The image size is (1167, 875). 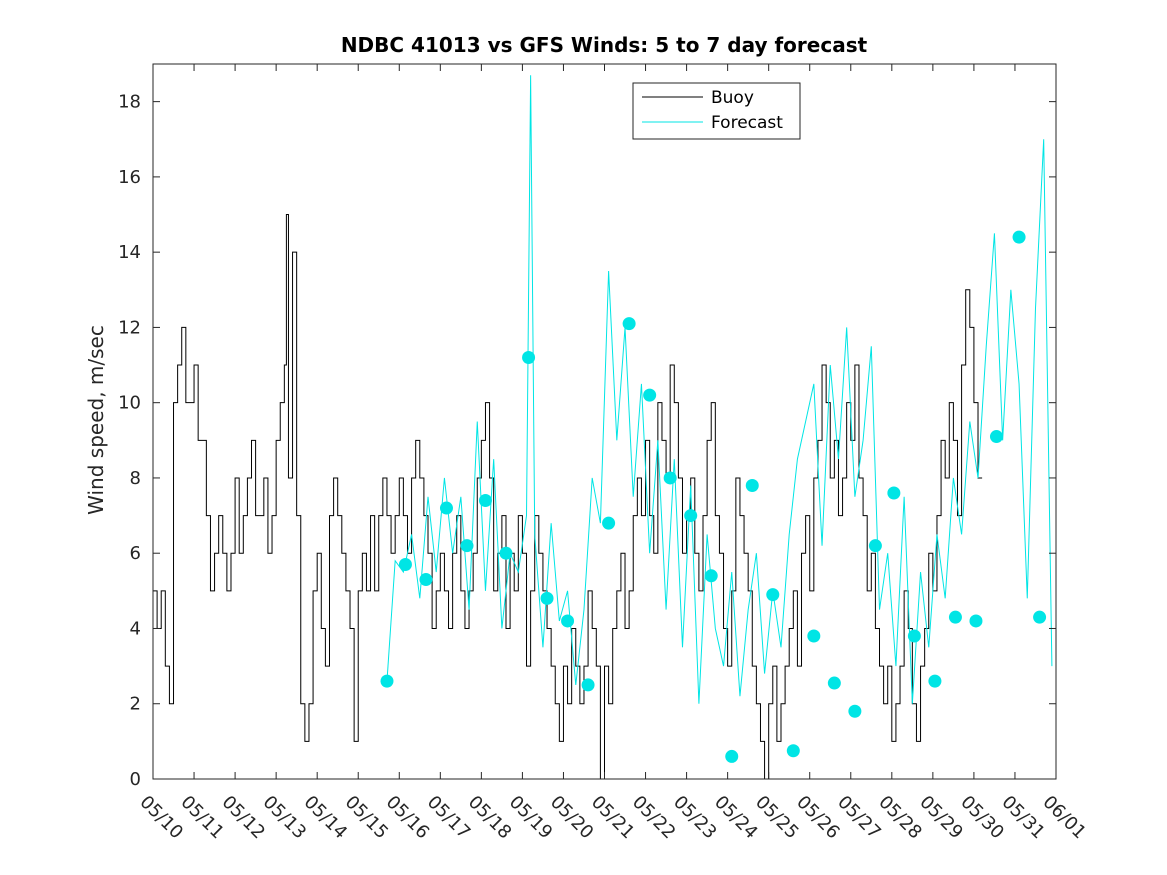 I want to click on y-tick-label: 18, so click(x=129, y=102).